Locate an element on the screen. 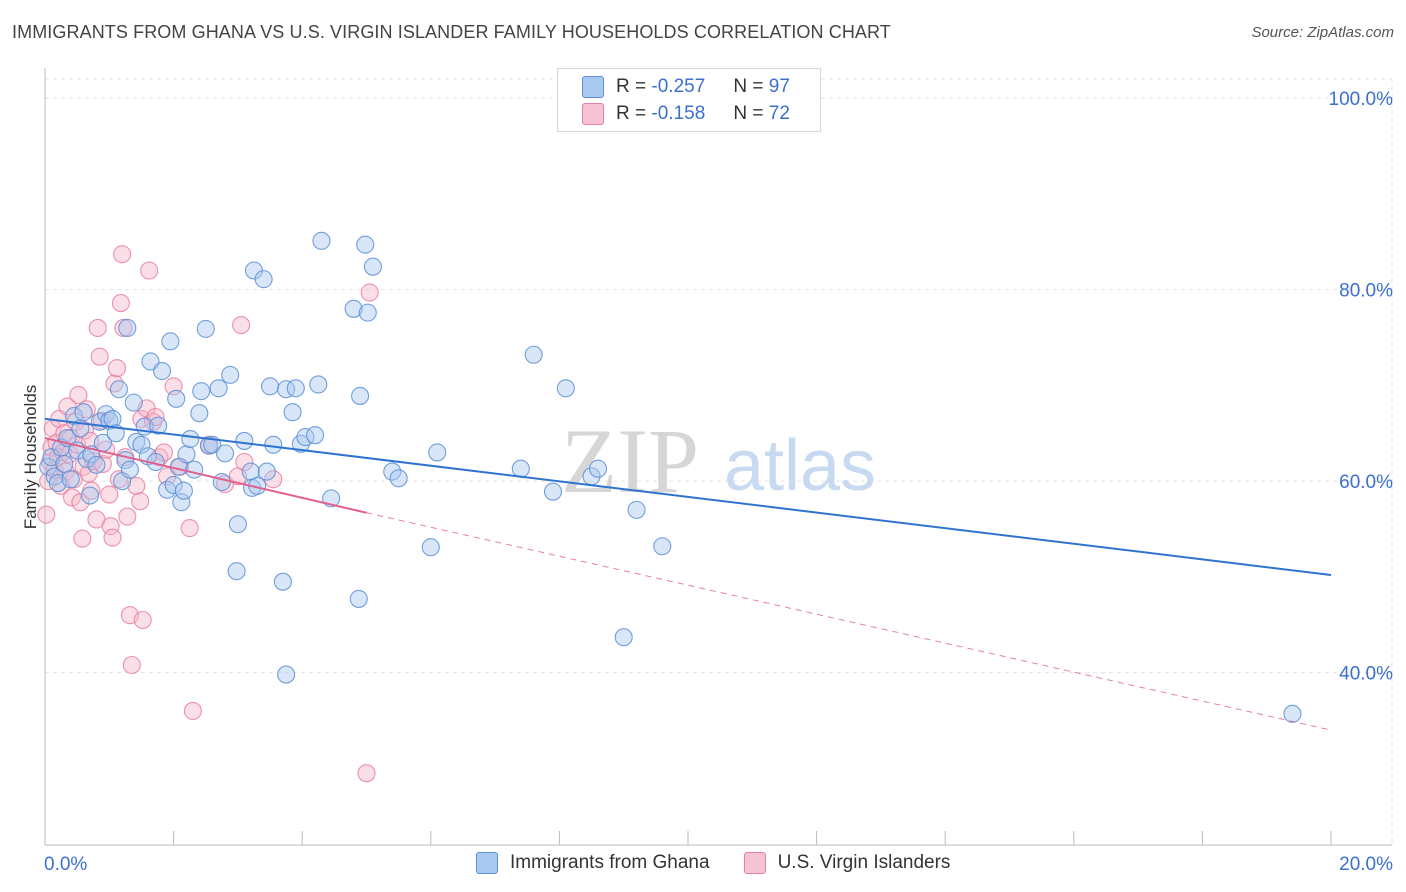 The image size is (1406, 892). x-tick-label: 0.0% is located at coordinates (65, 864).